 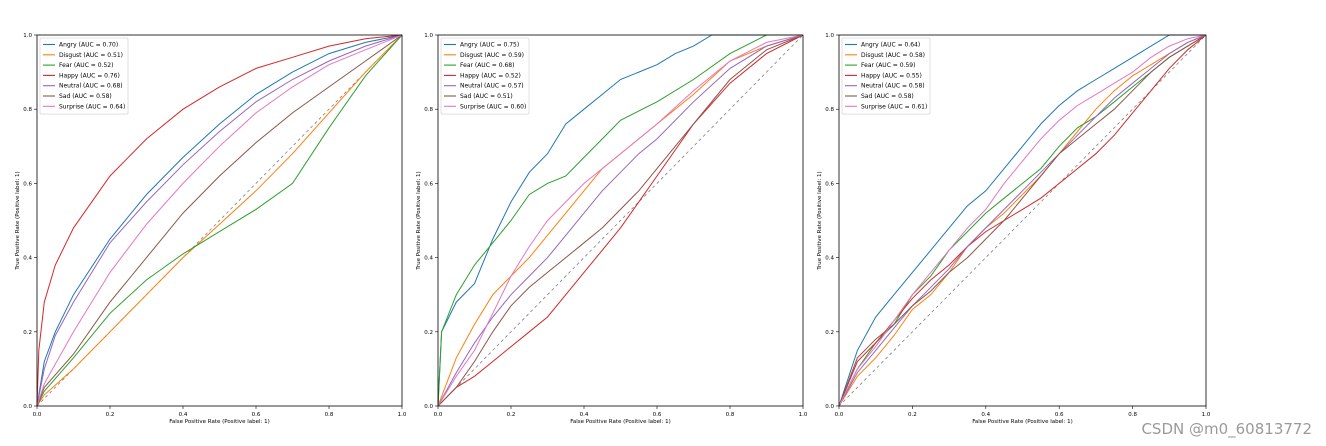 I want to click on legend-label-angry: Angry (AUC = 0.75), so click(x=489, y=45).